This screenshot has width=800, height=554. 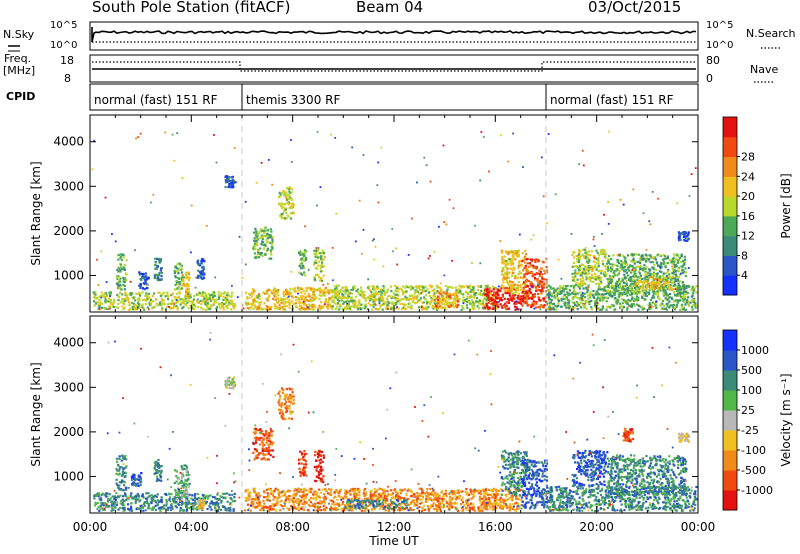 I want to click on cpid-segment-label: normal (fast) 151 RF, so click(x=612, y=100).